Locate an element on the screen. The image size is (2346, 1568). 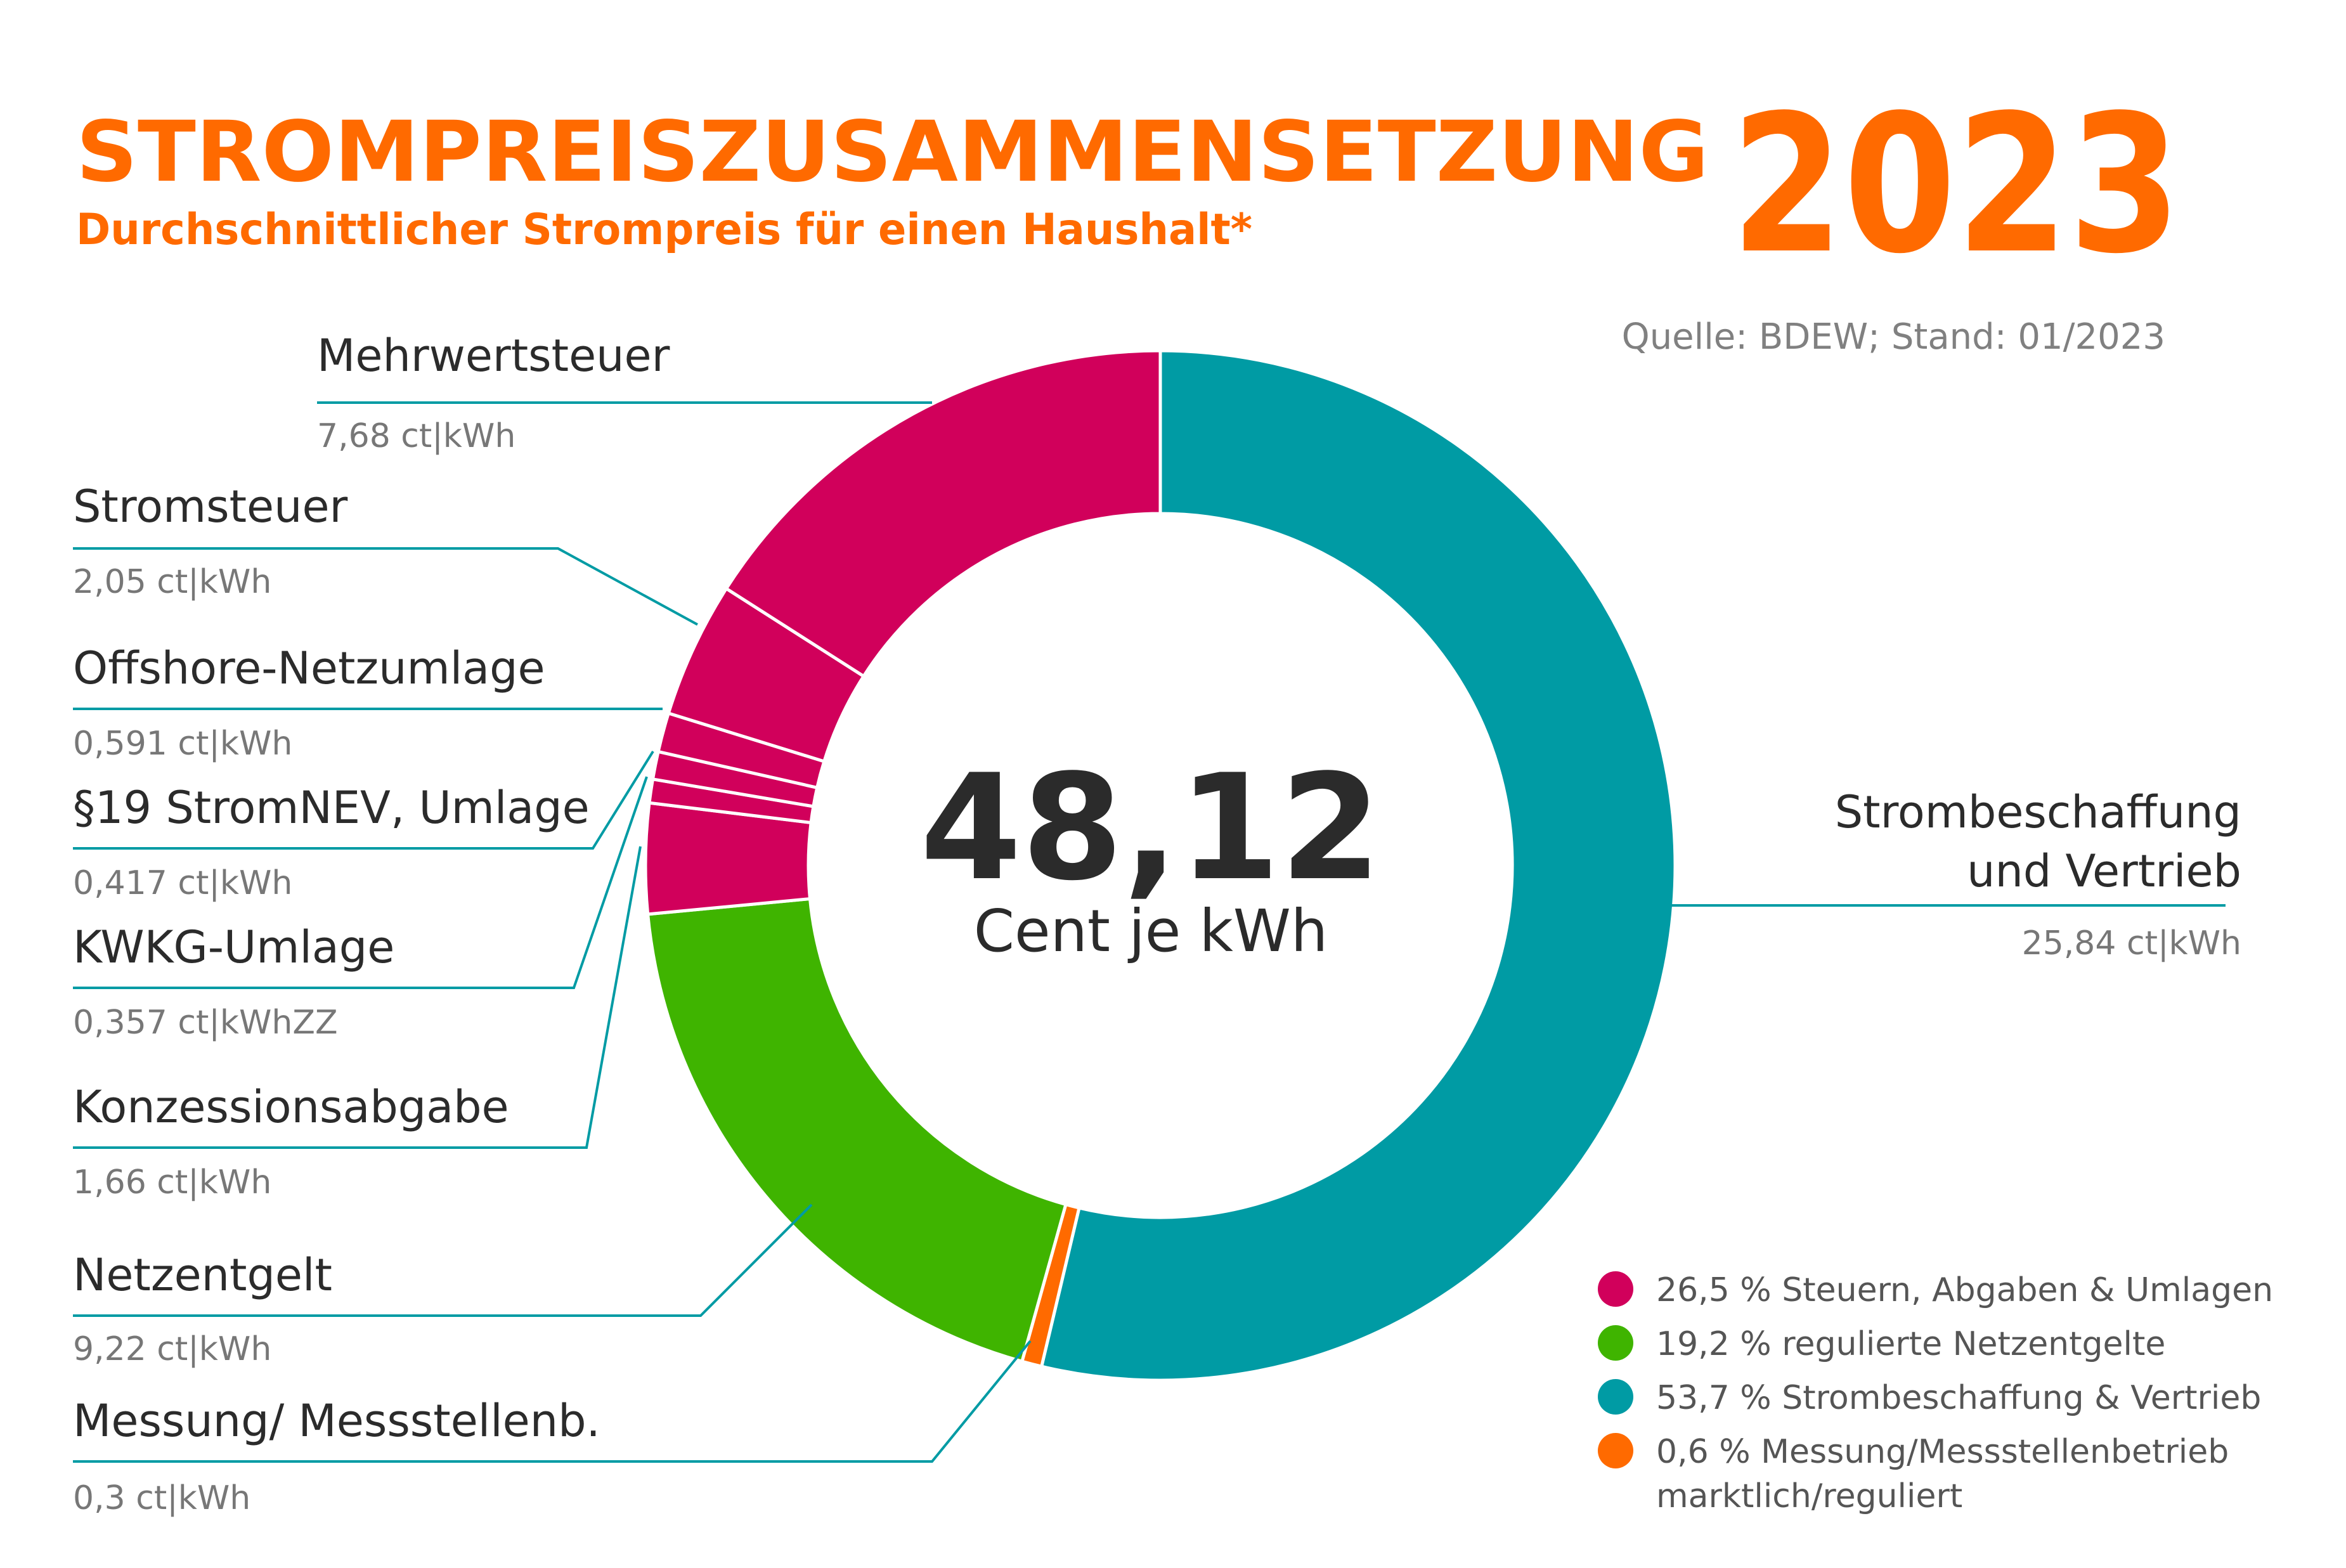
legend-dot-grid-fees is located at coordinates (1615, 1343).